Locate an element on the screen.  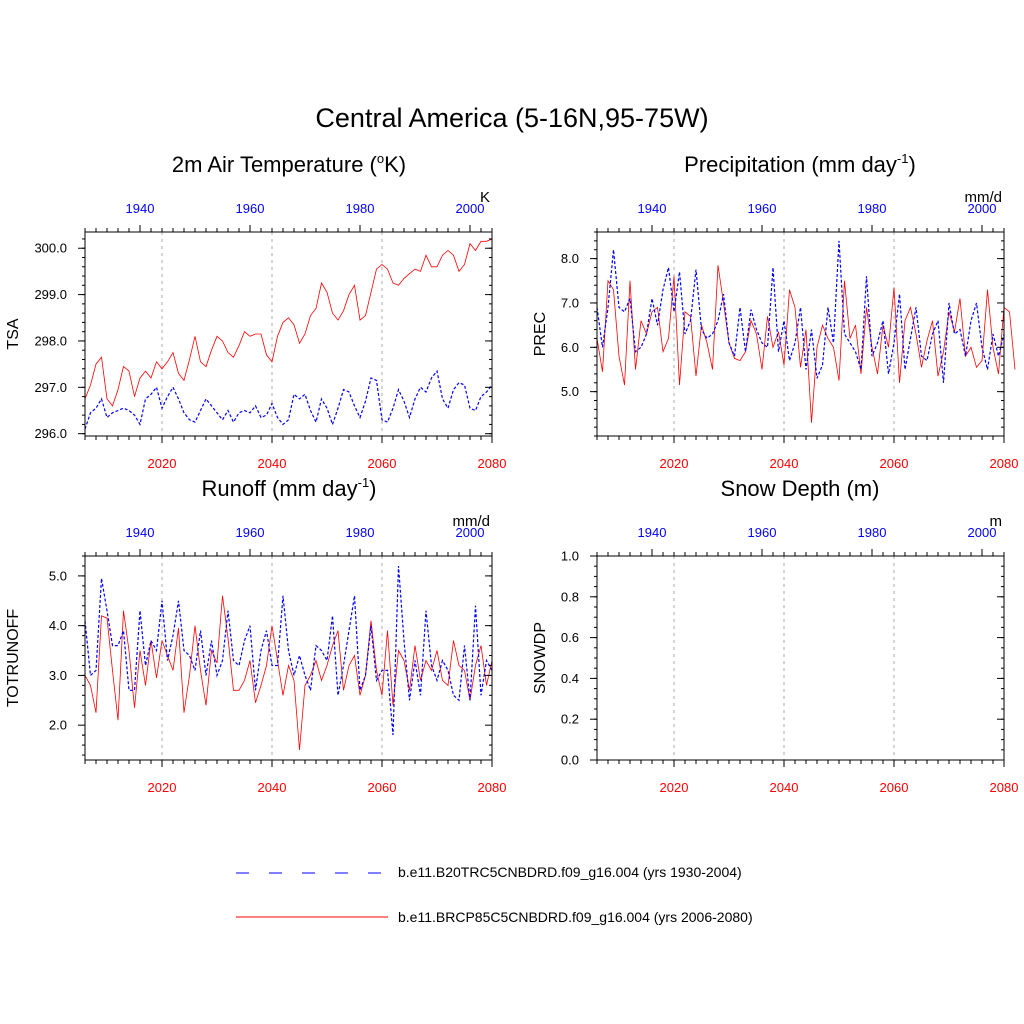
plot-frame-tsa is located at coordinates (288, 334).